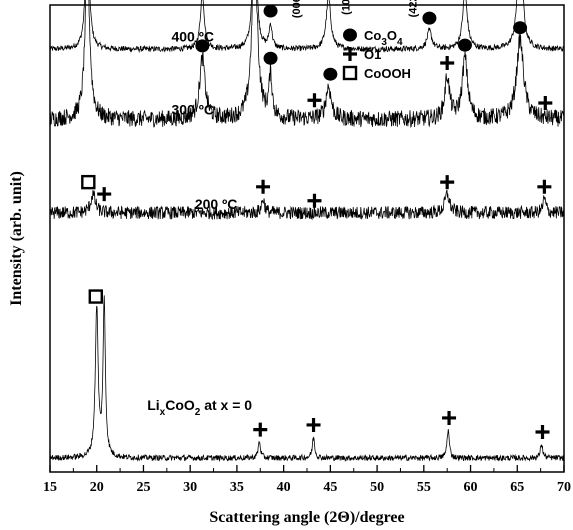  Describe the element at coordinates (237, 487) in the screenshot. I see `x-tick-label: 35` at that location.